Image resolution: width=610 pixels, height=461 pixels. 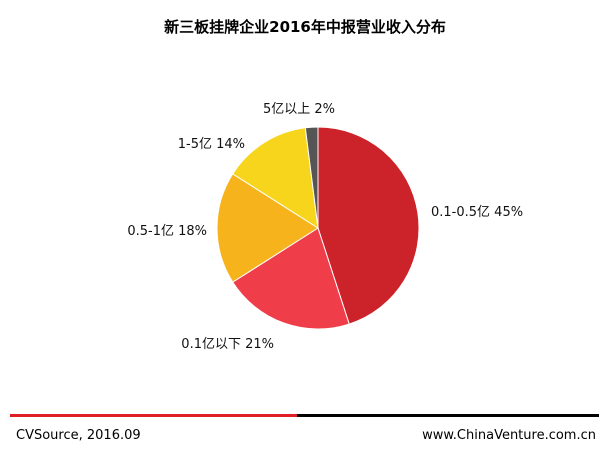 I want to click on website-label: www.ChinaVenture.com.cn, so click(x=509, y=435).